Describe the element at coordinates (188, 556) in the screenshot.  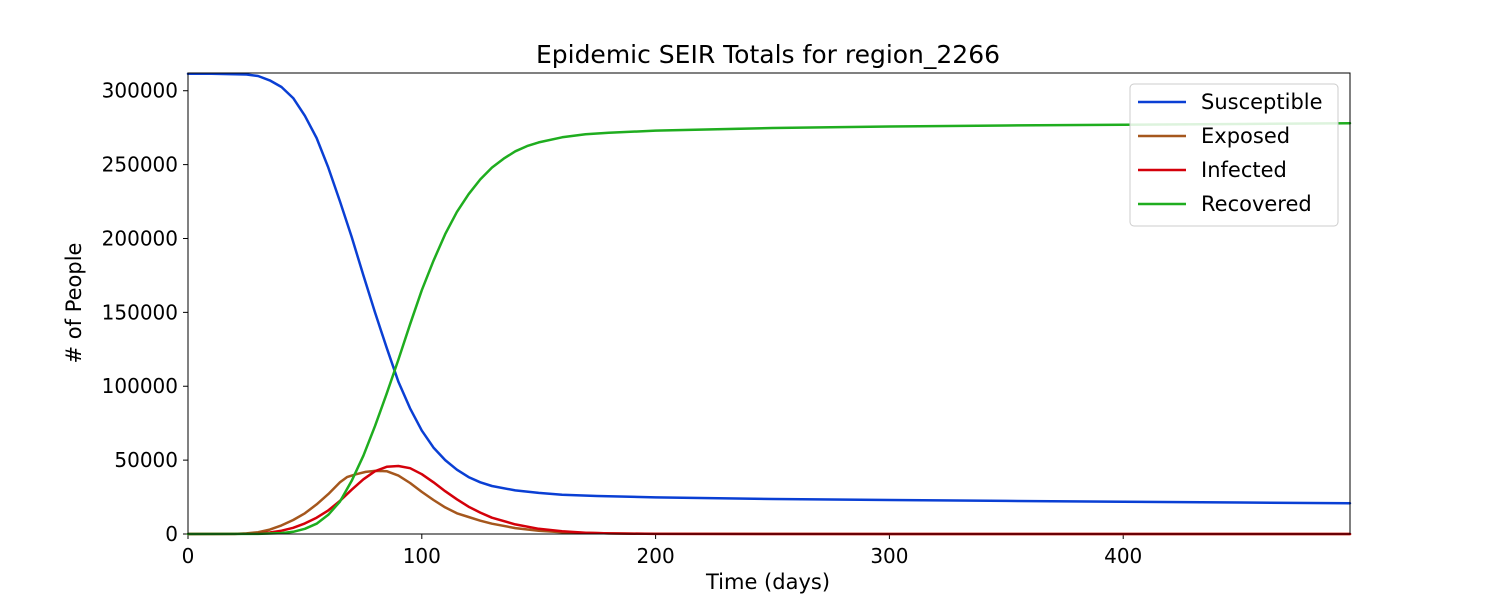
I see `x-tick-label: 0` at that location.